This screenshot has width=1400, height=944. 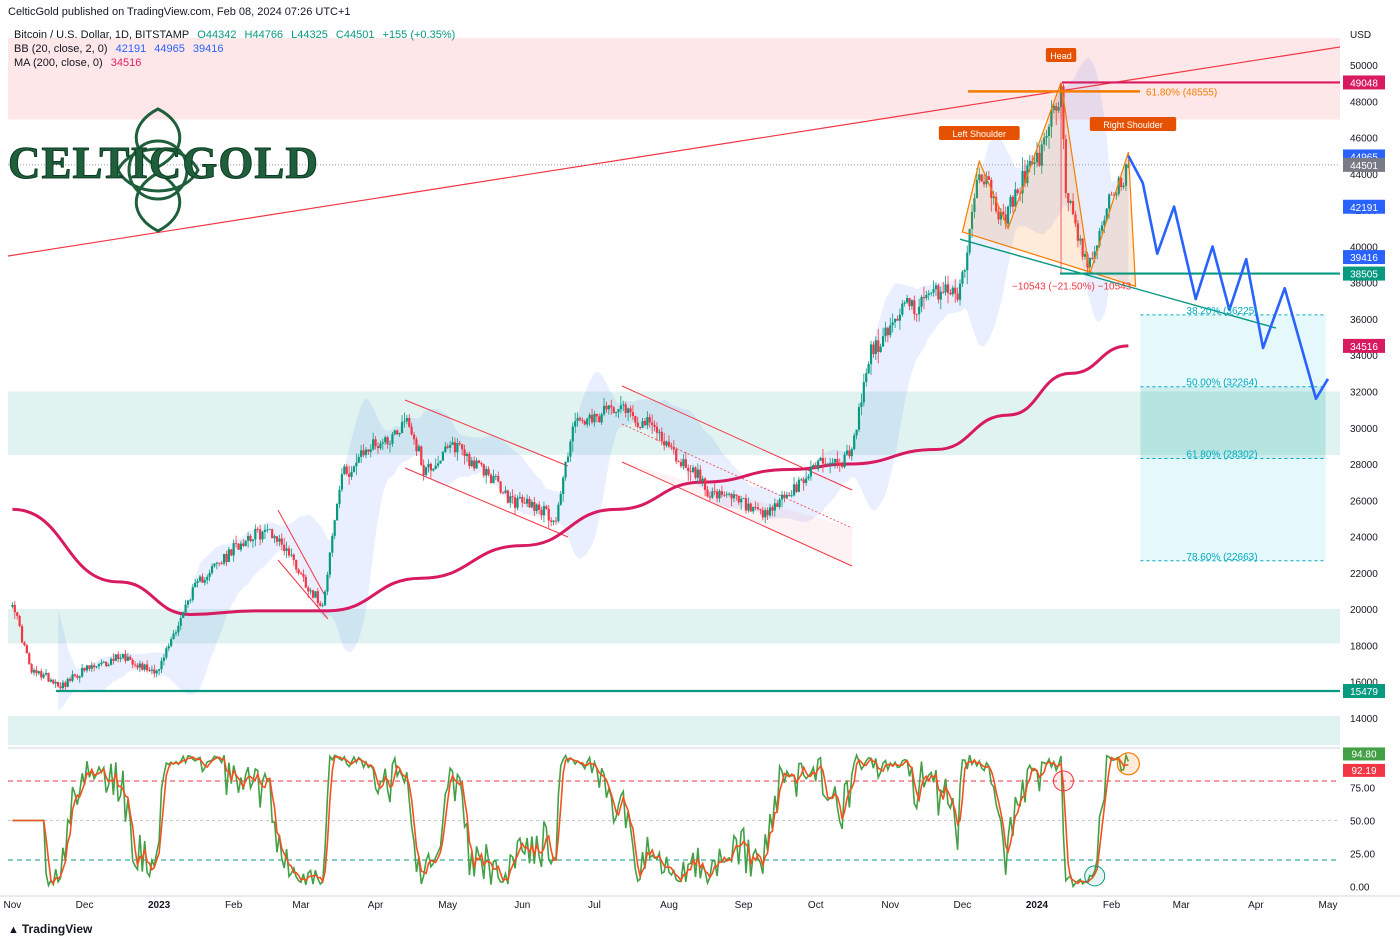 What do you see at coordinates (1221, 455) in the screenshot?
I see `fib-label-2: 61.80% (28302)` at bounding box center [1221, 455].